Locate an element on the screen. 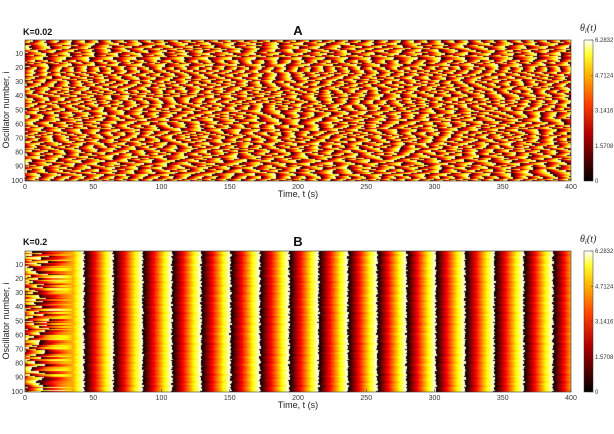 Image resolution: width=614 pixels, height=434 pixels. panel-a-y-ticks: 10 20 30 40 50 60 70 80 90 100 is located at coordinates (19, 118).